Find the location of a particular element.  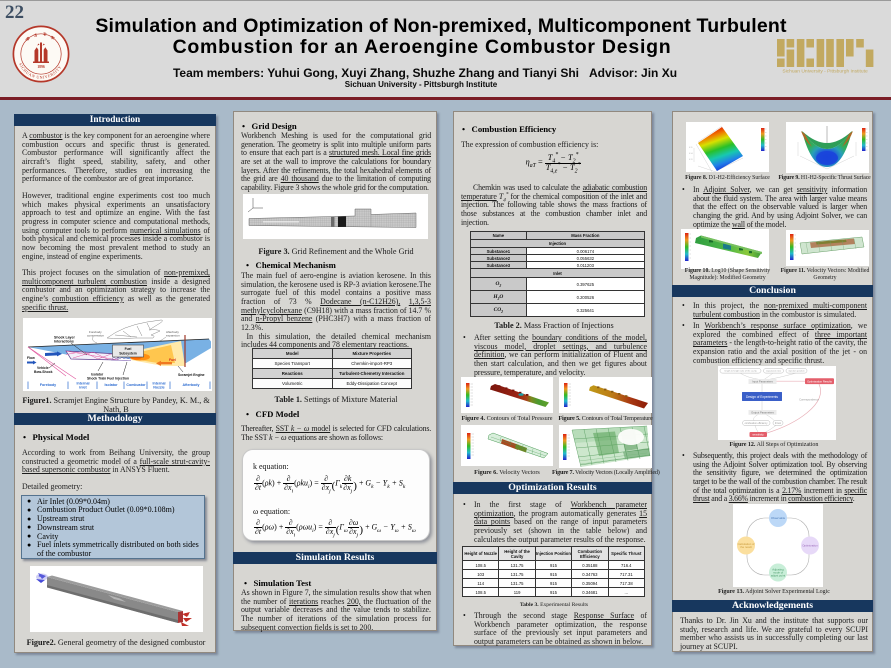

svg-text: Adjusting is located at coordinates (778, 570).